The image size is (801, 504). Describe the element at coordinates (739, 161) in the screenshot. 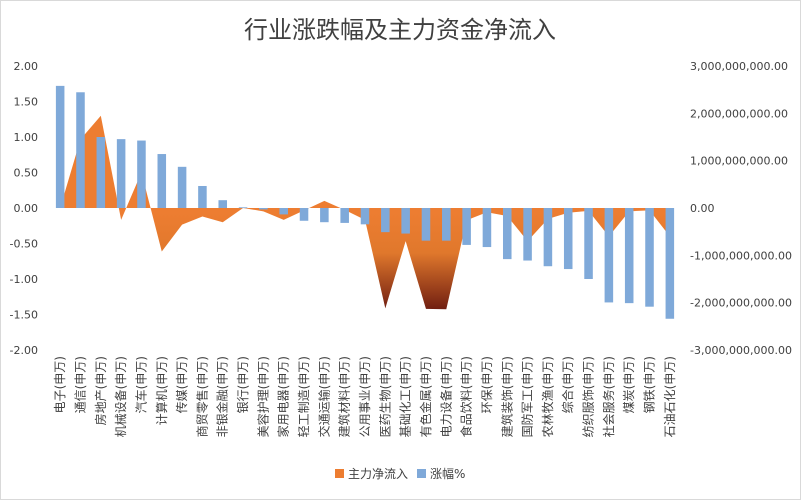

I see `right-axis-tick-label: 1,000,000,000.00` at that location.